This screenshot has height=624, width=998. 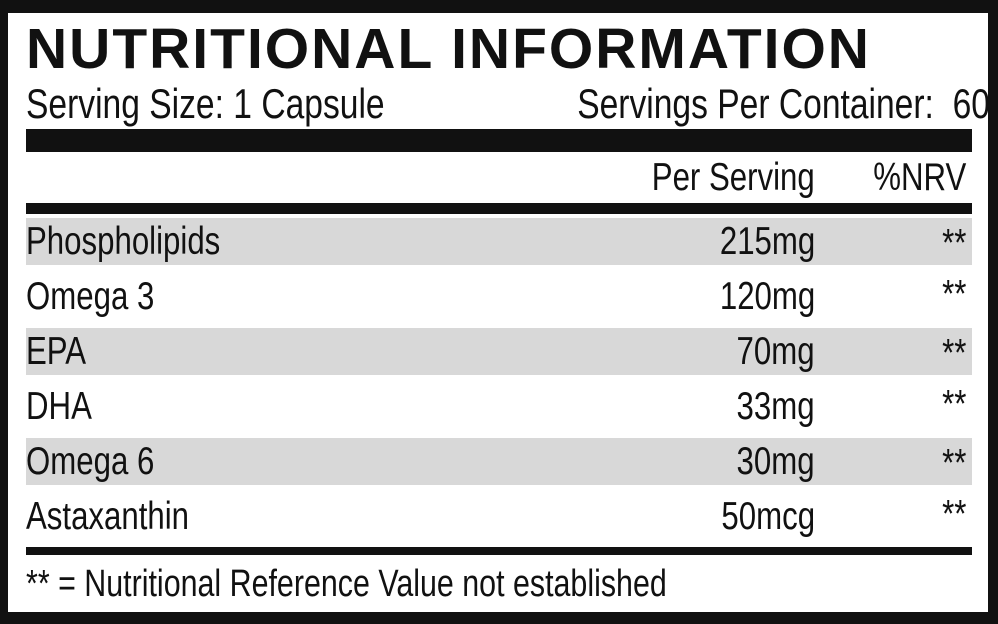 What do you see at coordinates (499, 551) in the screenshot?
I see `divider-bar-footnote` at bounding box center [499, 551].